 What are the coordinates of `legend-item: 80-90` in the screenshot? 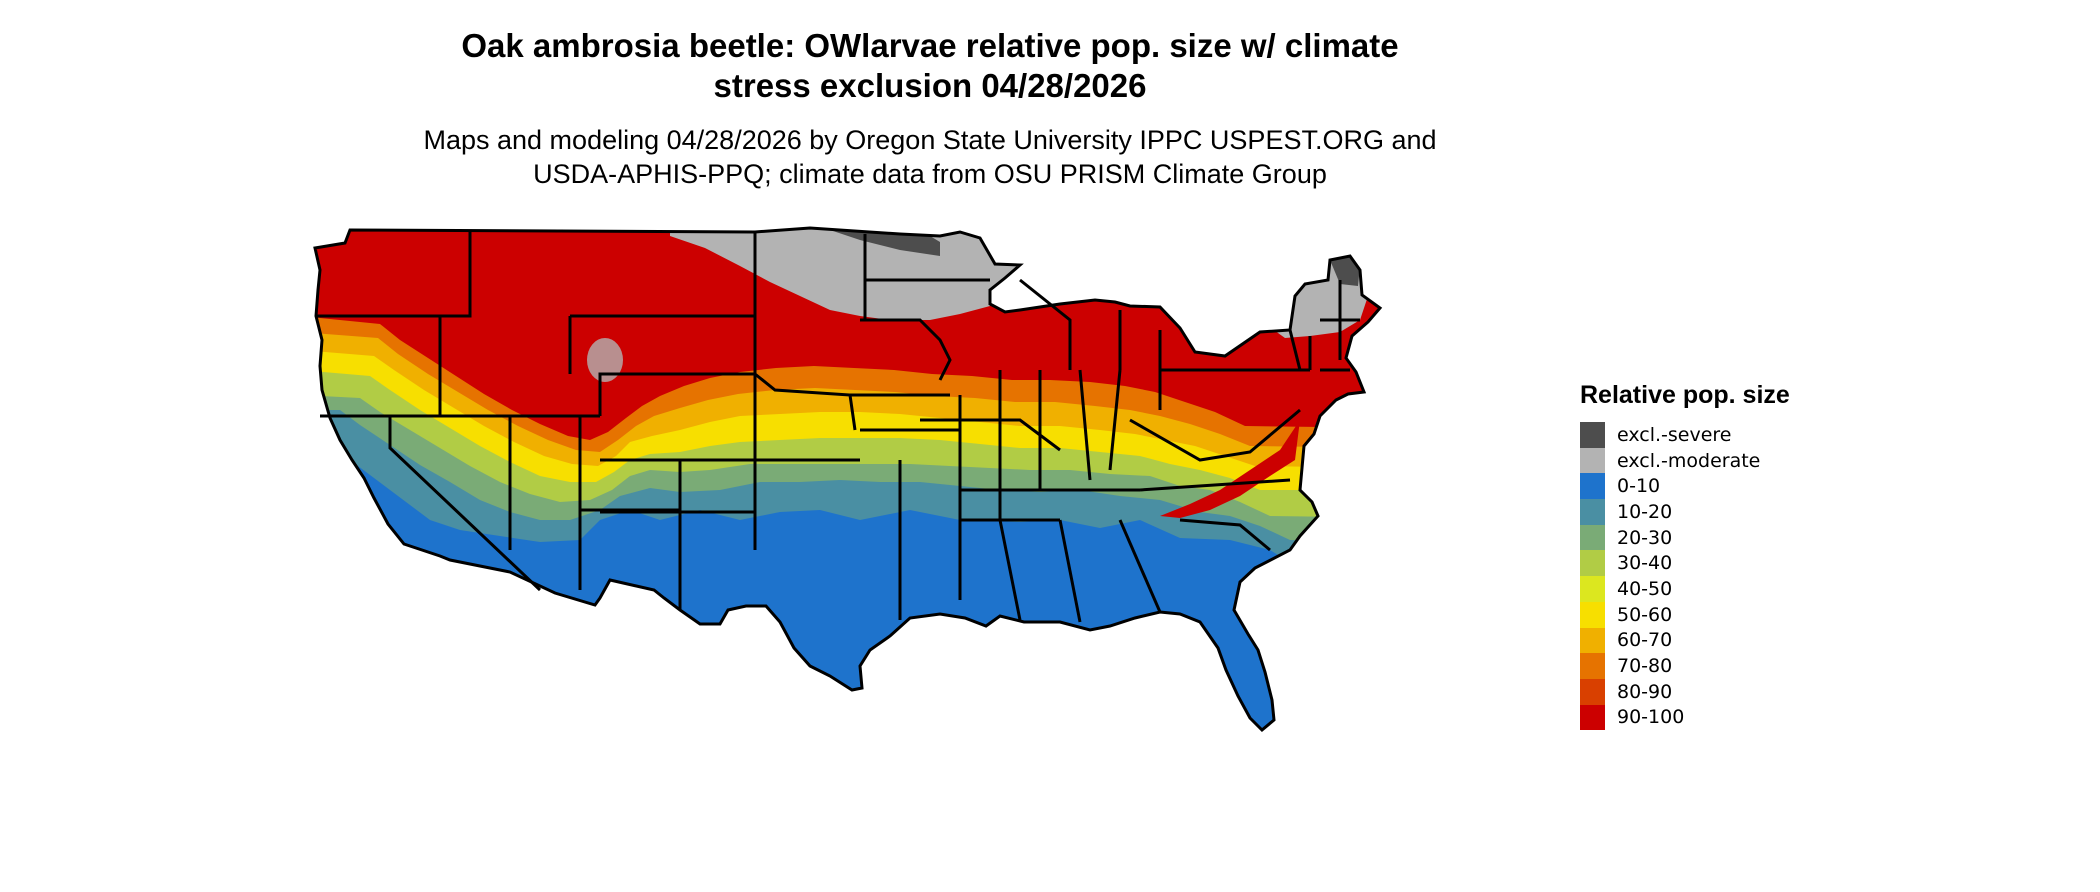 It's located at (1740, 691).